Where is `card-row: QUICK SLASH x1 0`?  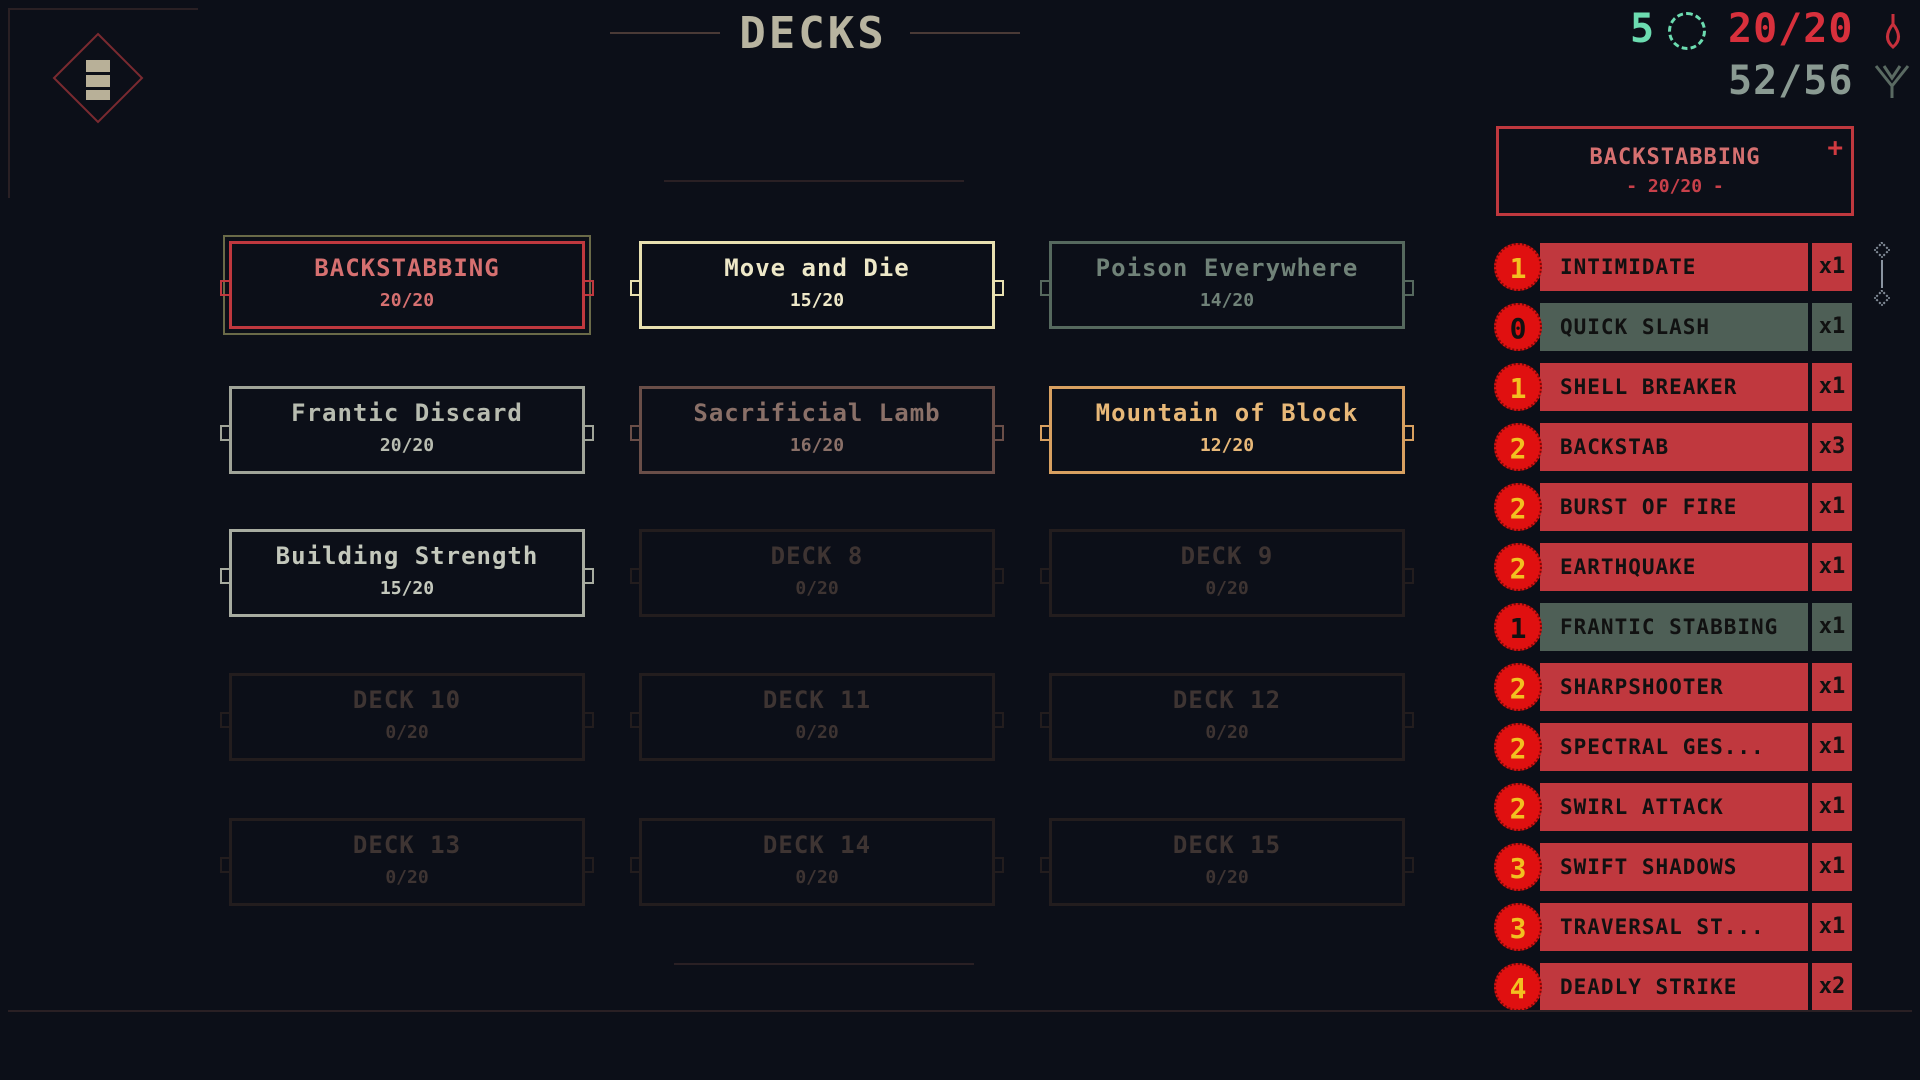
card-row: QUICK SLASH x1 0 is located at coordinates (1677, 327).